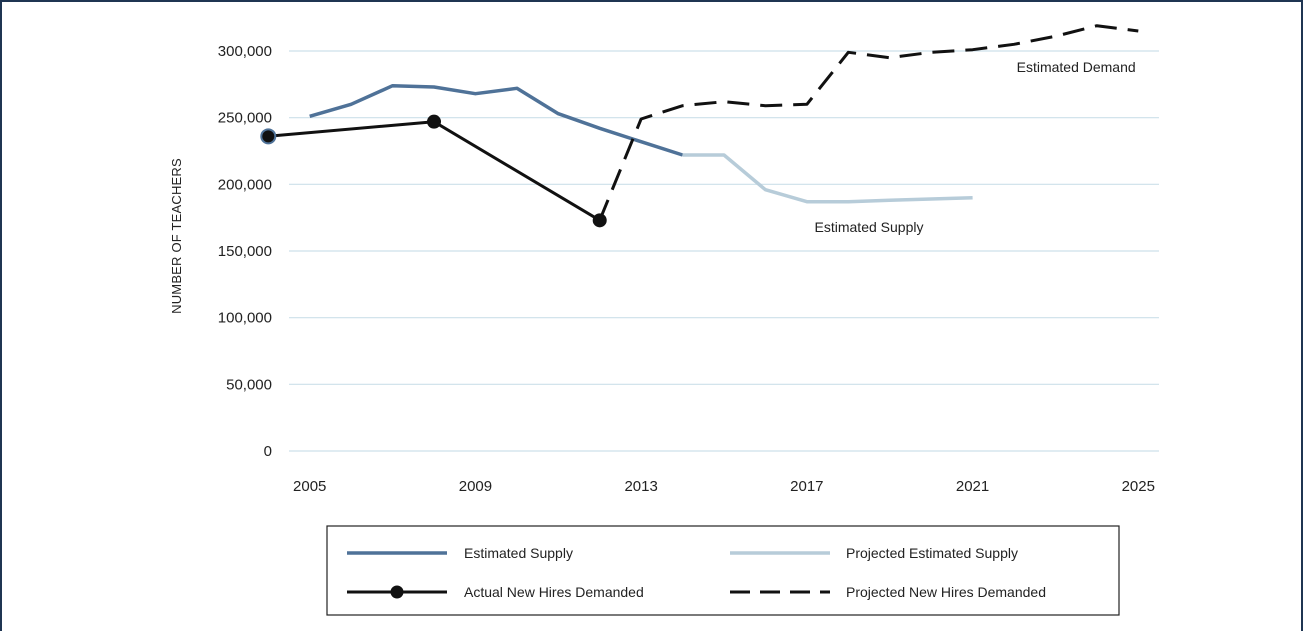 This screenshot has height=631, width=1307. What do you see at coordinates (932, 553) in the screenshot?
I see `legend-label-projected-supply: Projected Estimated Supply` at bounding box center [932, 553].